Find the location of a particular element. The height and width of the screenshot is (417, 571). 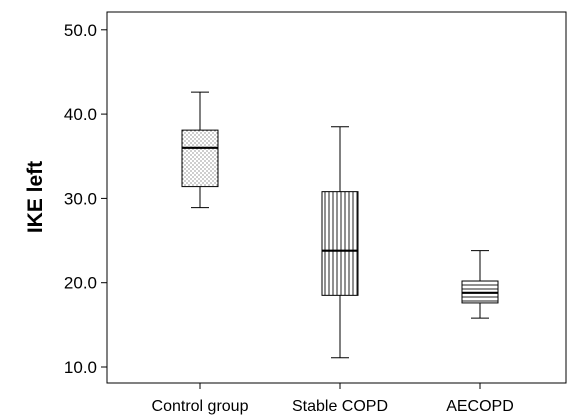

x-axis: Control group Stable COPD AECOPD is located at coordinates (333, 399).